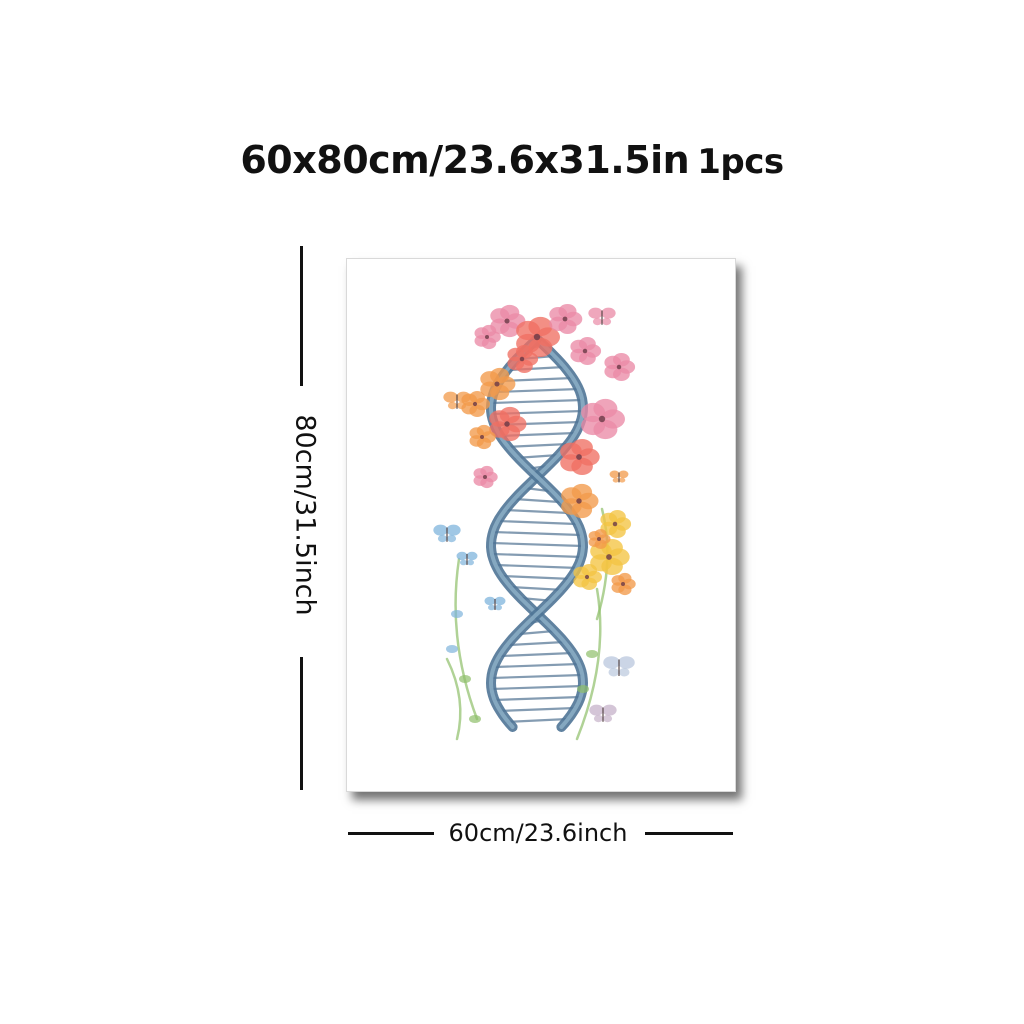 The width and height of the screenshot is (1024, 1024). What do you see at coordinates (301, 723) in the screenshot?
I see `height-dimension-line-bottom` at bounding box center [301, 723].